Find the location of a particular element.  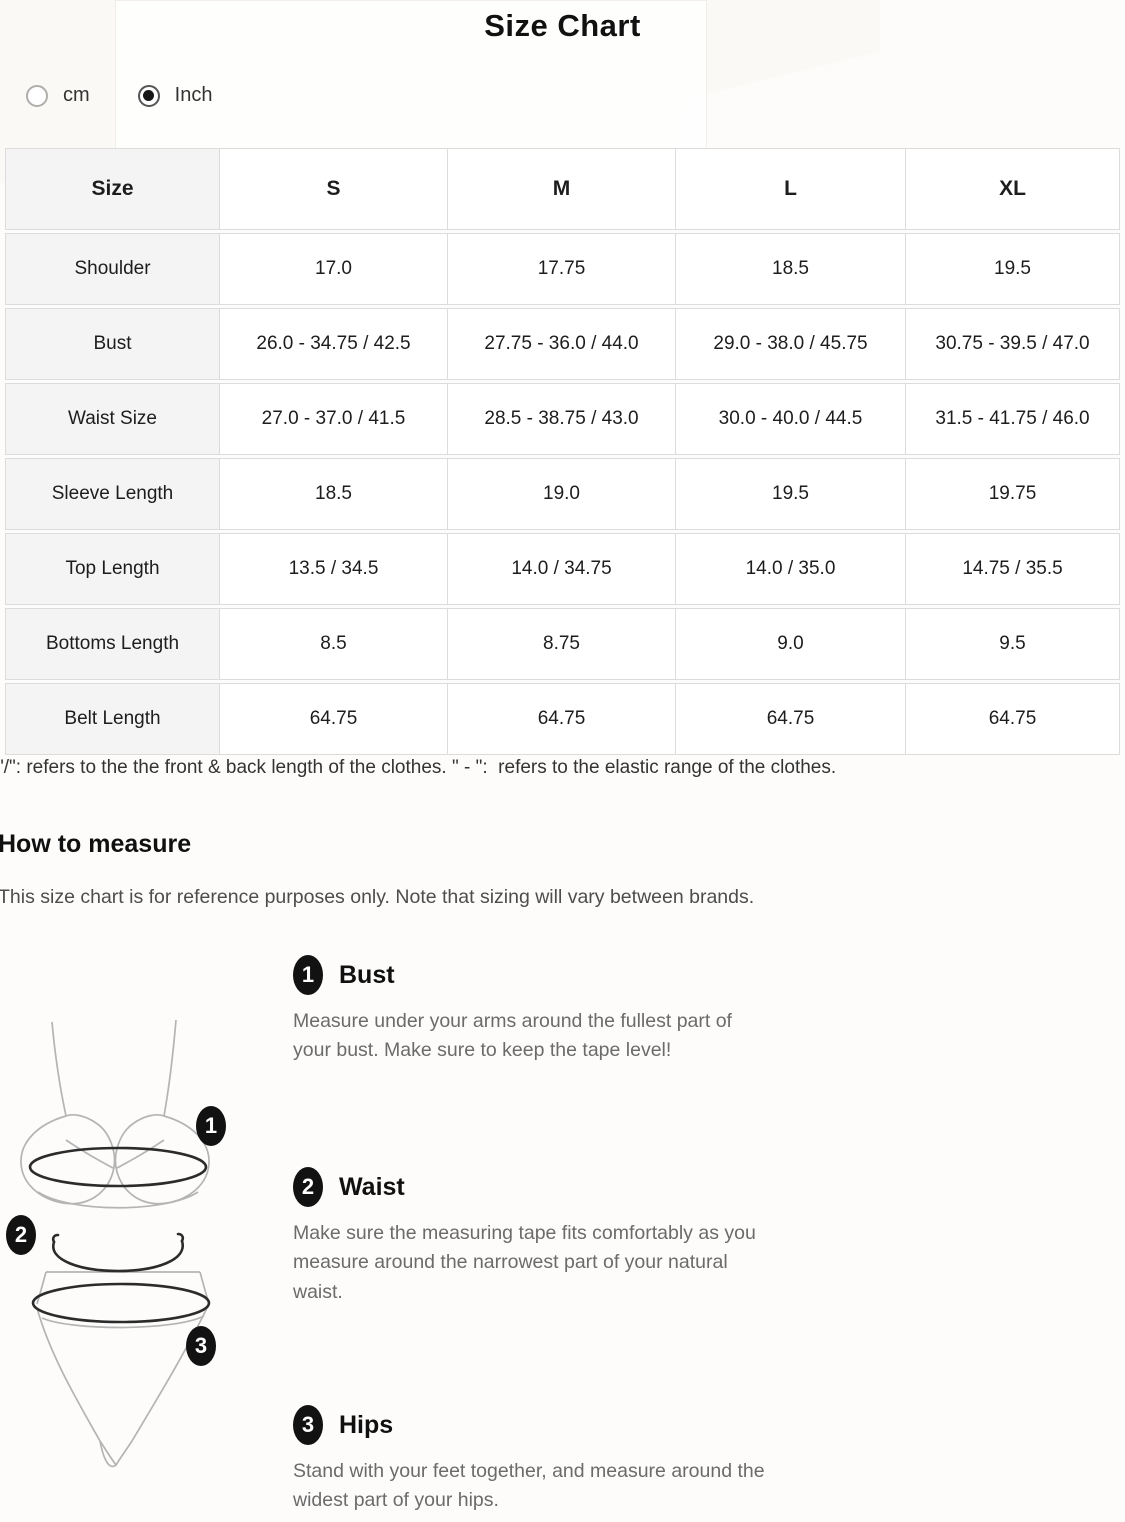

figure-marker-3-badge: 3 is located at coordinates (201, 1346).